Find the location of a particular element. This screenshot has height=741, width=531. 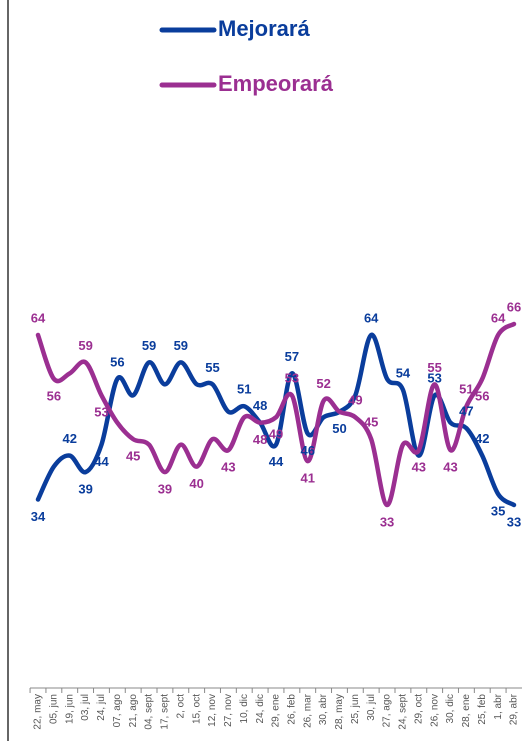

x-tick-label: 30, dic is located at coordinates (450, 708).